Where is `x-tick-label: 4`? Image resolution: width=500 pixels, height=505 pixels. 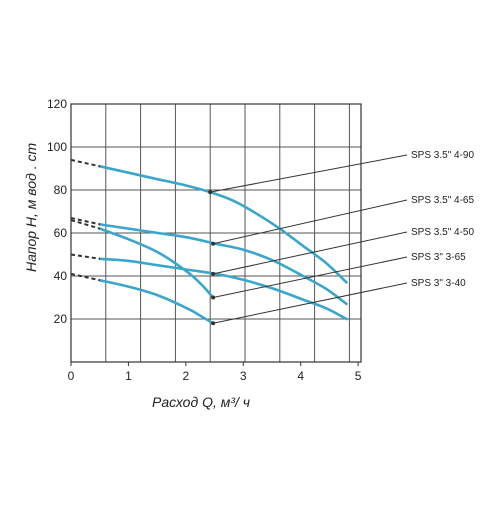
x-tick-label: 4 is located at coordinates (300, 376).